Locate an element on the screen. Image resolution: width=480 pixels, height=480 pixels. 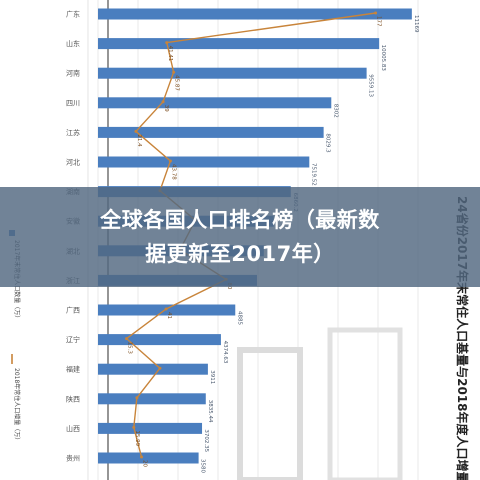
bar-value-label: 4374.63 is located at coordinates (225, 352).